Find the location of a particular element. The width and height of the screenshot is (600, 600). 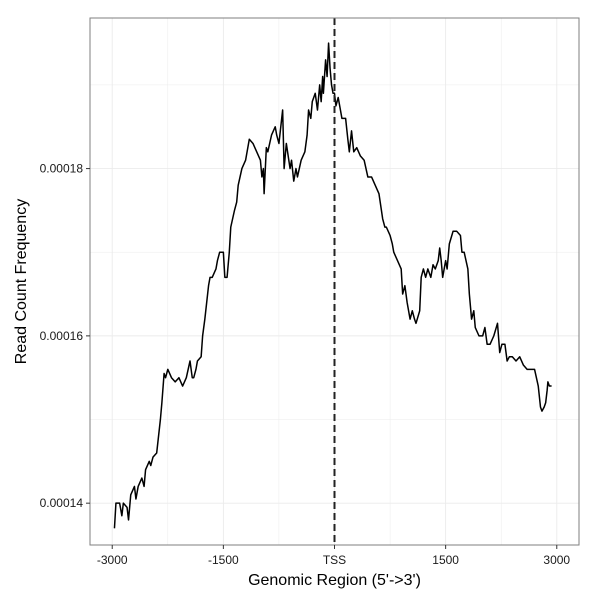

y-axis-ticks: 0.00014 0.00016 0.00018 is located at coordinates (65, 336).